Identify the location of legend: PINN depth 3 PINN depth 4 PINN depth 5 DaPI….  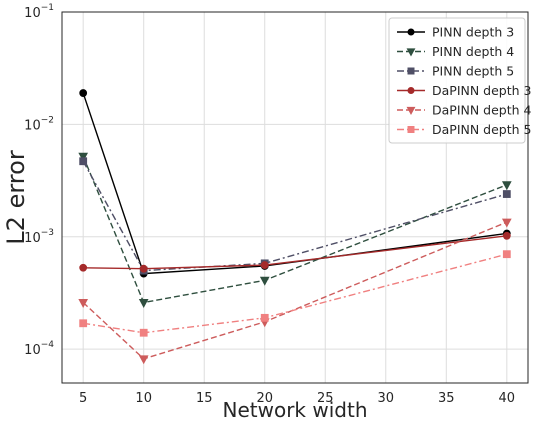
(460, 80).